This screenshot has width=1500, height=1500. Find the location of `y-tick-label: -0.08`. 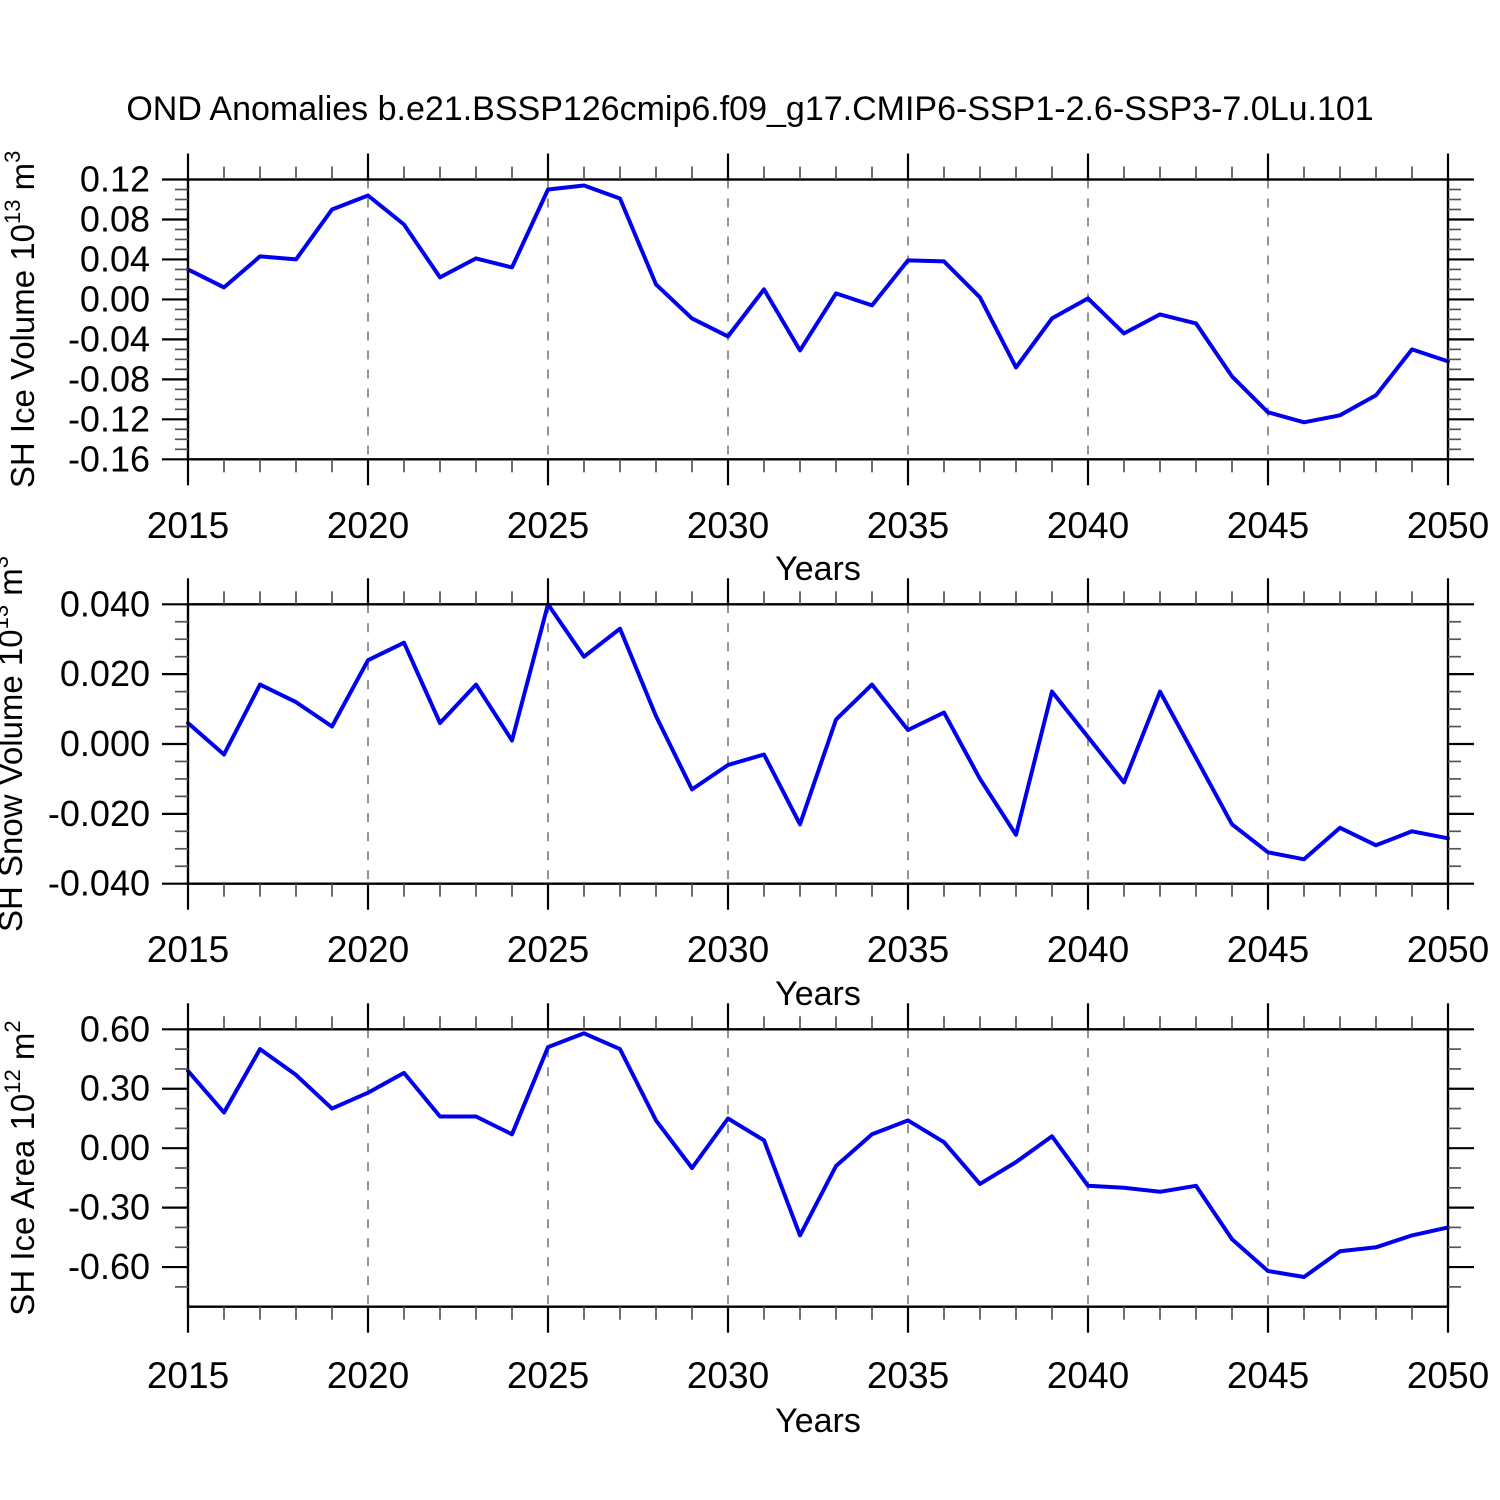

y-tick-label: -0.08 is located at coordinates (109, 378).